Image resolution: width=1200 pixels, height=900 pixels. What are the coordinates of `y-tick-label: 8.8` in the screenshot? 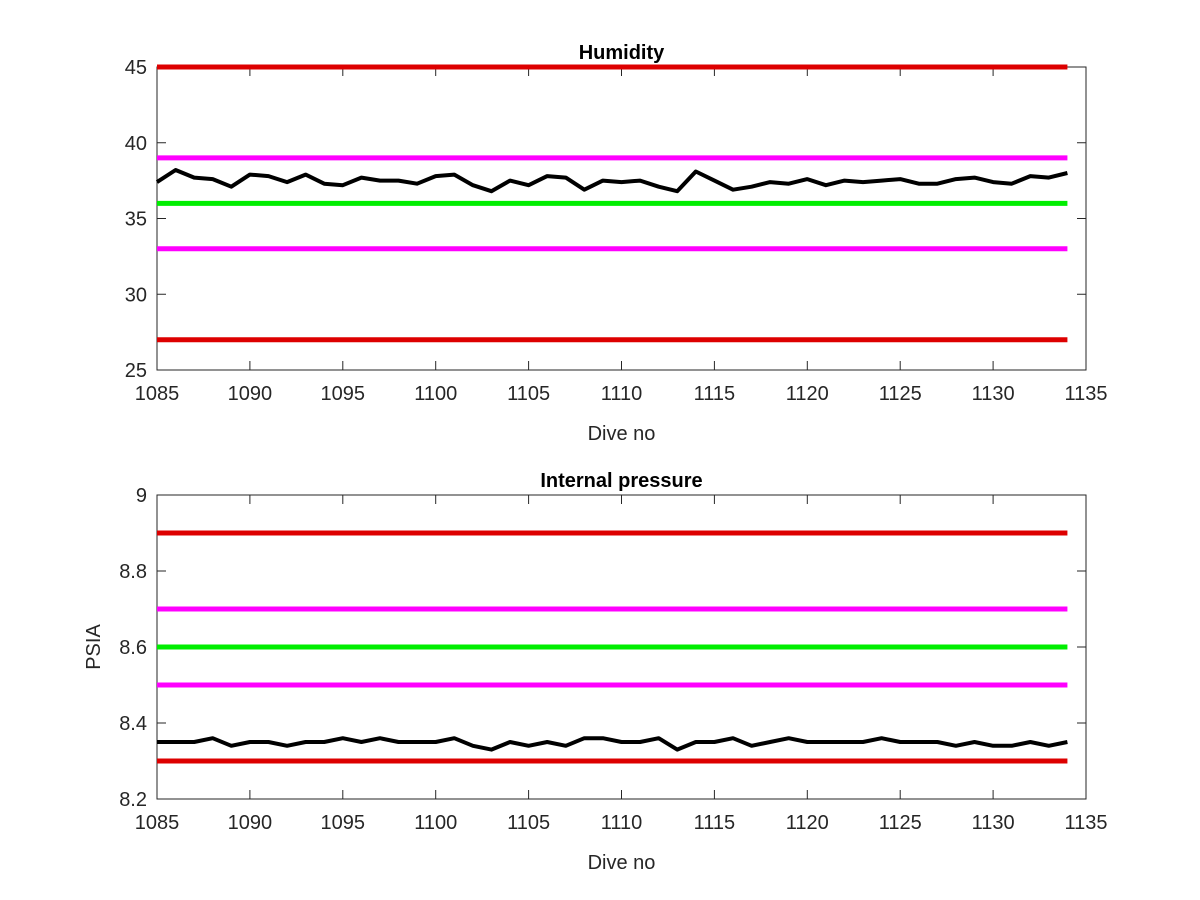 It's located at (133, 572).